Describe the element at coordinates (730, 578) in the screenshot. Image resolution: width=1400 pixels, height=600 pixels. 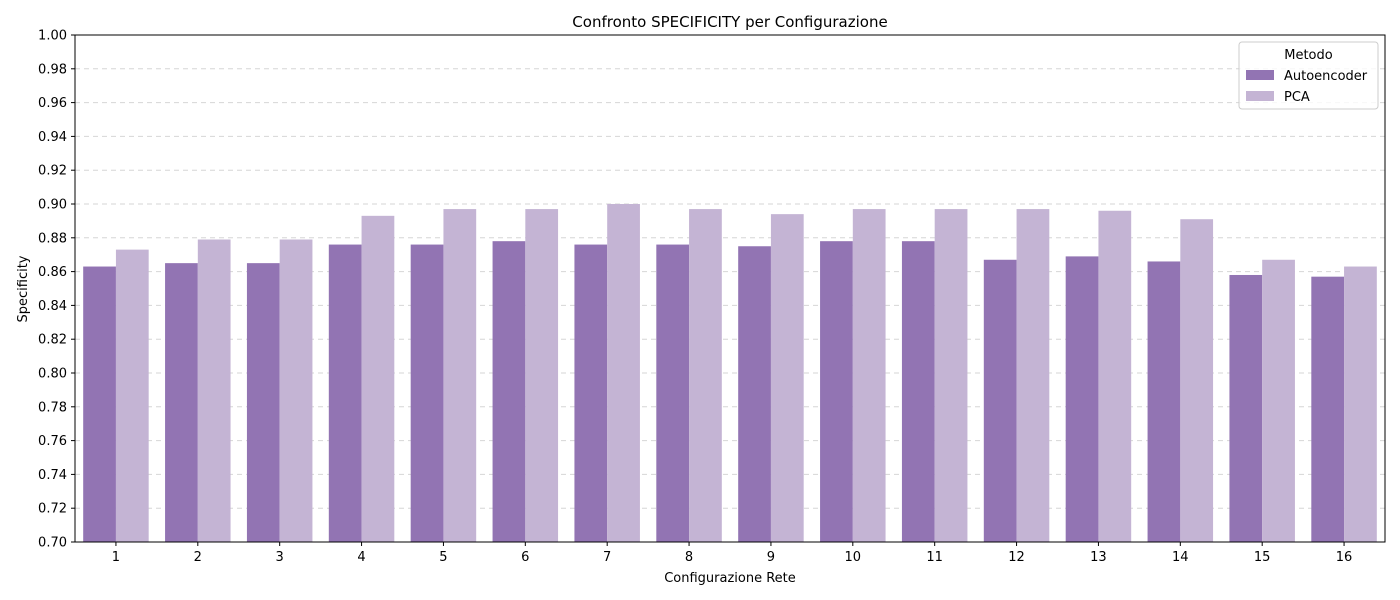
I see `x-axis-label: Configurazione Rete` at that location.